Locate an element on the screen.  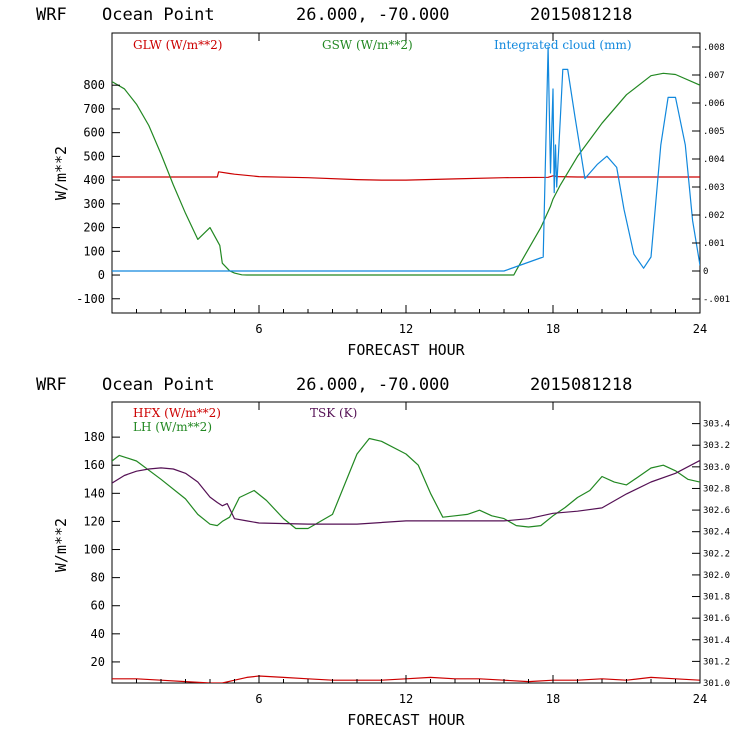
chart1-y-tick-label: 0 is located at coordinates (101, 275).